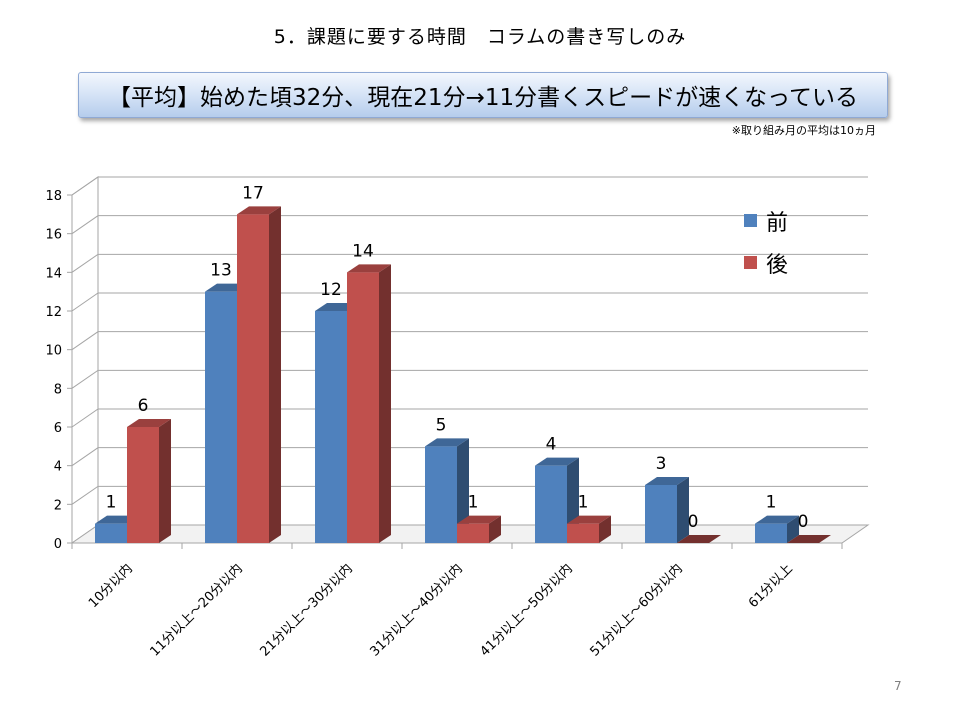 The image size is (960, 720). I want to click on data-label: 3, so click(661, 464).